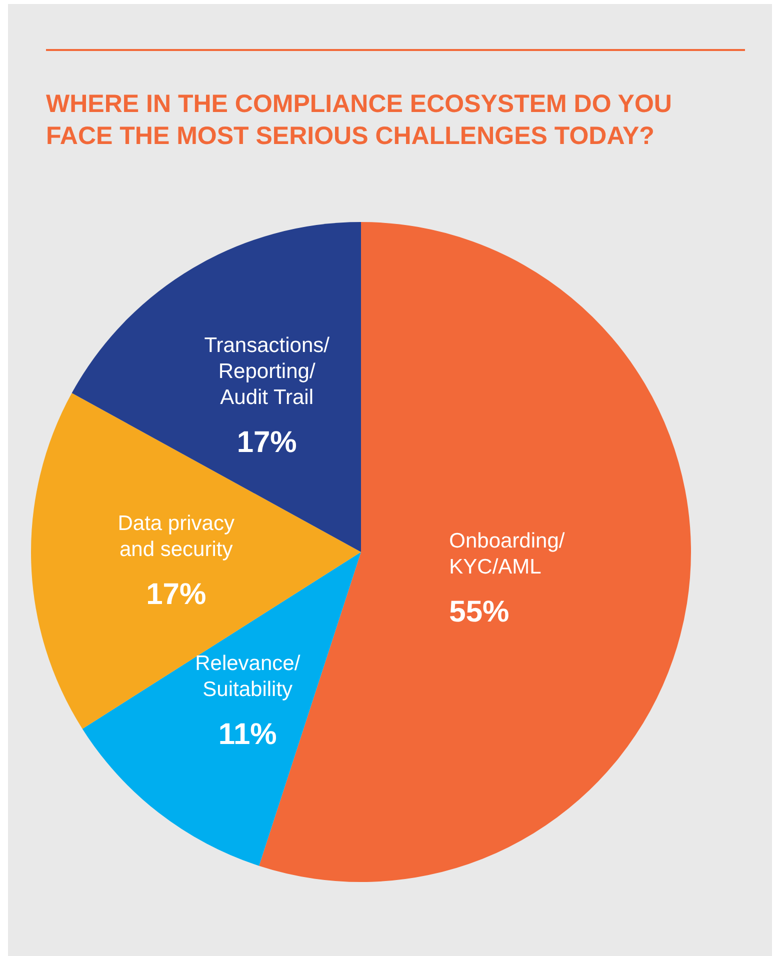 The image size is (780, 956). I want to click on slice-label: Relevance/ Suitability, so click(247, 677).